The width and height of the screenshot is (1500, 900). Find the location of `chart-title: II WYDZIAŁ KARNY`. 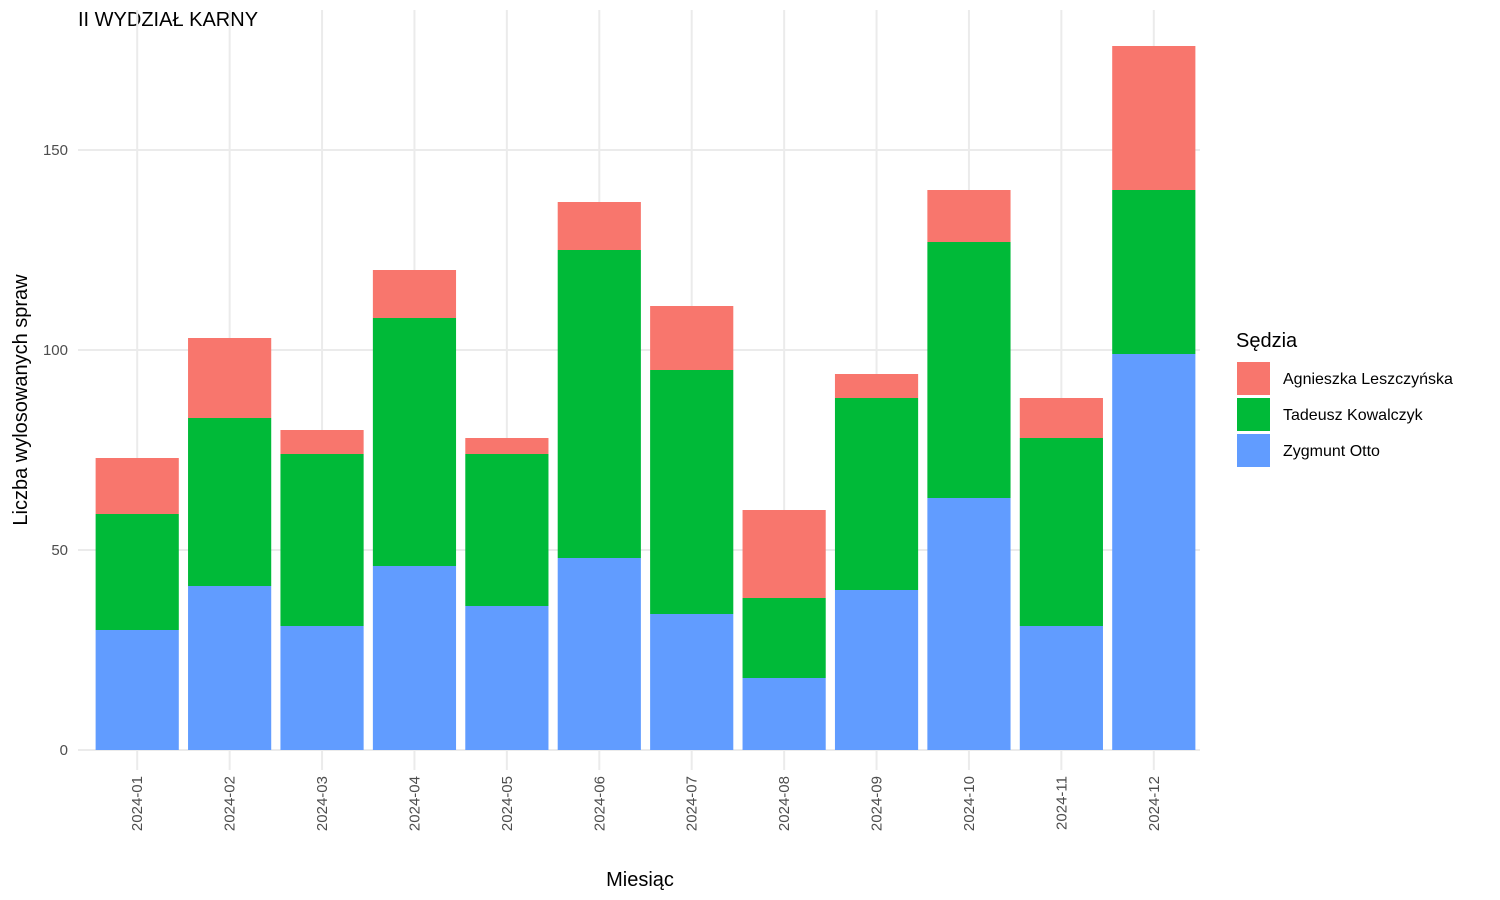

chart-title: II WYDZIAŁ KARNY is located at coordinates (168, 20).